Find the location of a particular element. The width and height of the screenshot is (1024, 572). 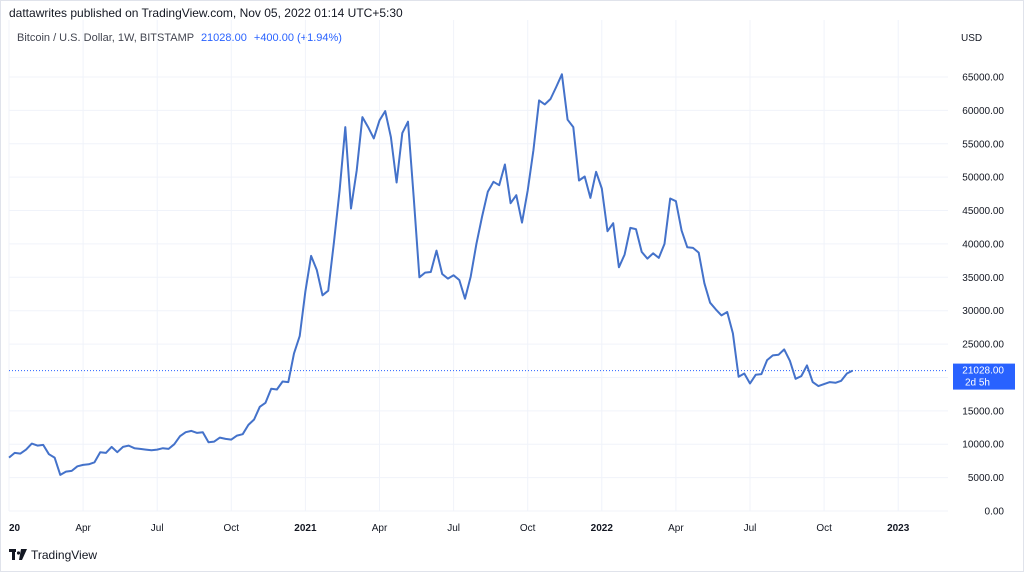

currency-label: USD is located at coordinates (971, 38).